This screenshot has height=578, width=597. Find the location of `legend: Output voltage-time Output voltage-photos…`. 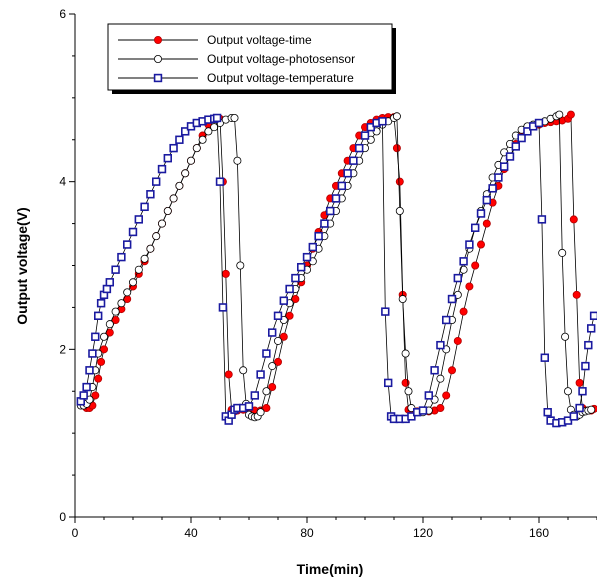

legend: Output voltage-time Output voltage-photos… is located at coordinates (251, 58).